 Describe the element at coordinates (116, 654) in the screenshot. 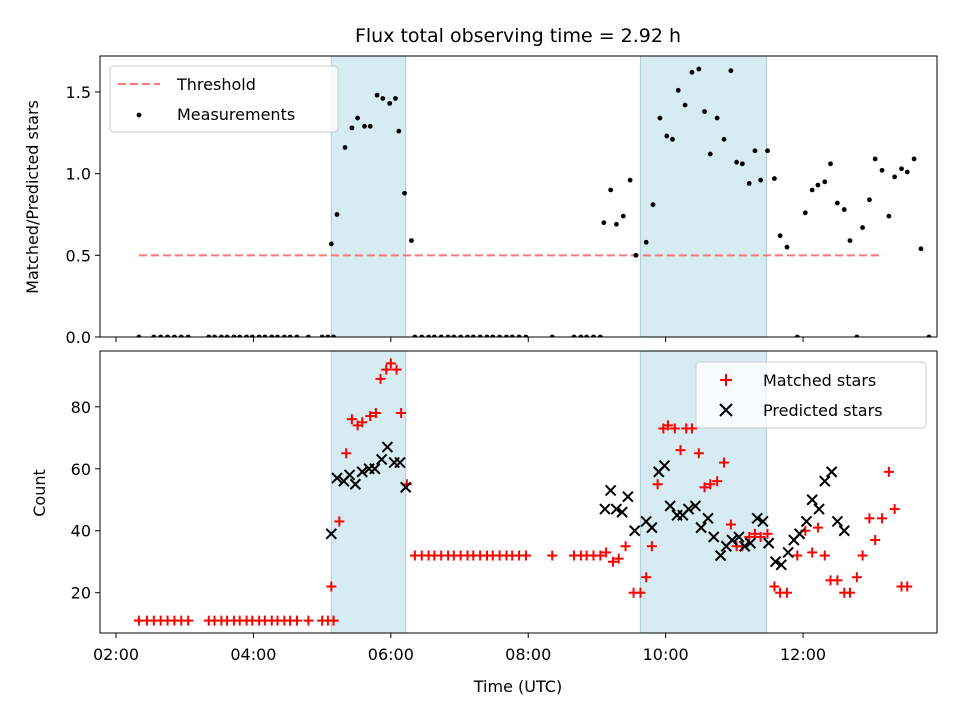

I see `x-tick-label: 02:00` at that location.